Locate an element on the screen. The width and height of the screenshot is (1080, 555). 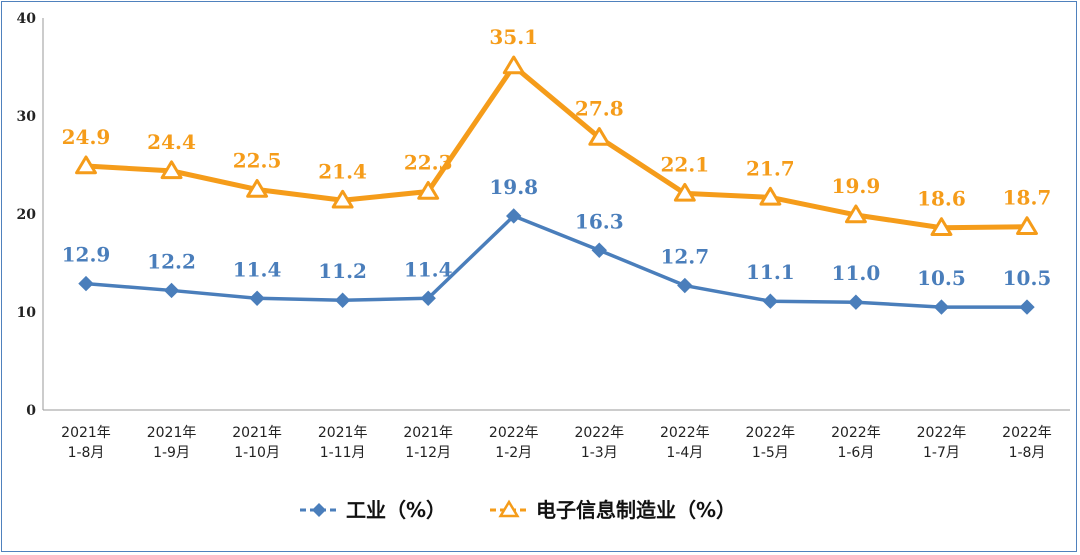
y-tick-label: 40 is located at coordinates (27, 19).